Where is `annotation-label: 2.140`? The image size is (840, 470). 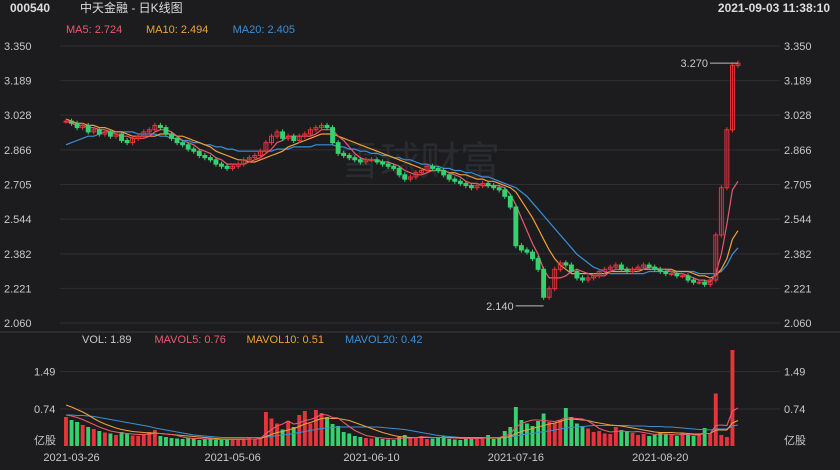
annotation-label: 2.140 is located at coordinates (500, 307).